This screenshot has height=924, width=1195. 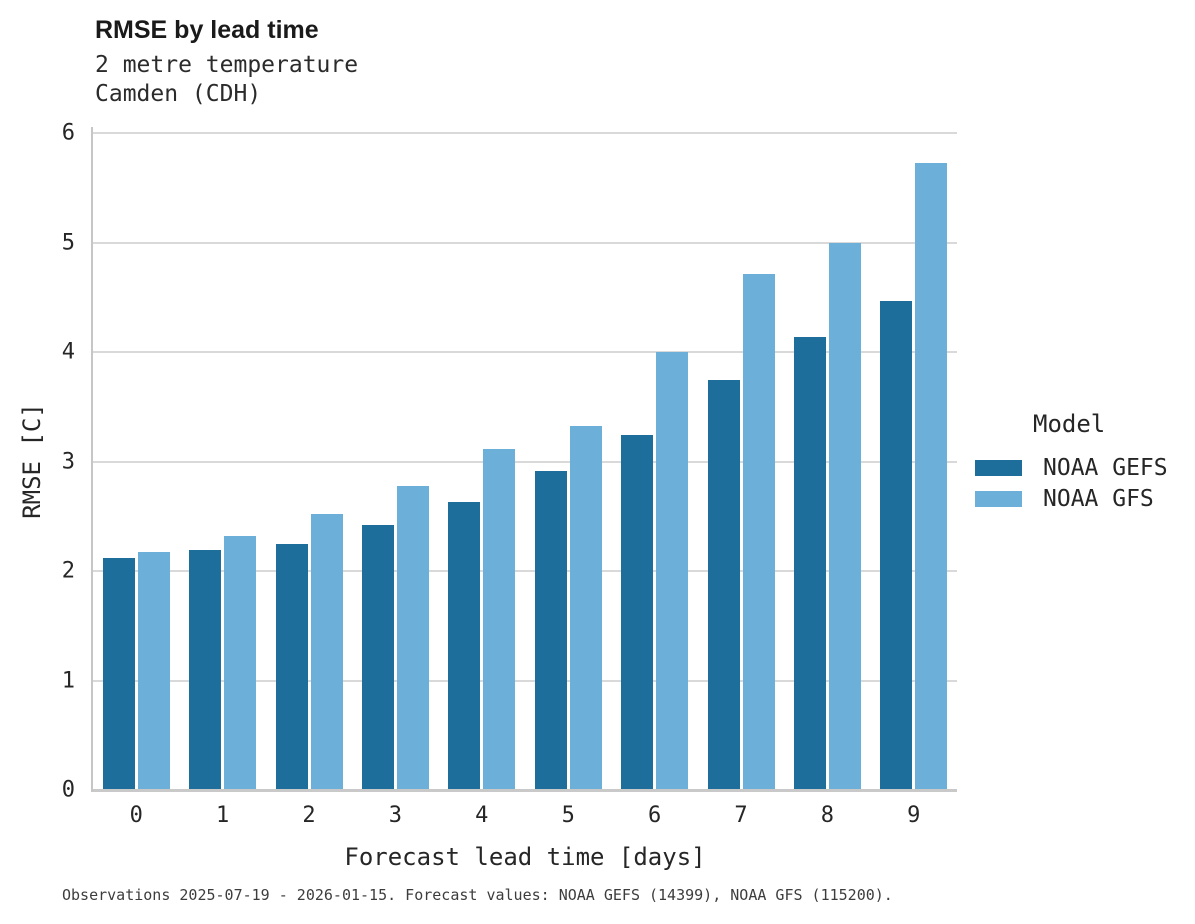 What do you see at coordinates (914, 815) in the screenshot?
I see `x-tick-label-9: 9` at bounding box center [914, 815].